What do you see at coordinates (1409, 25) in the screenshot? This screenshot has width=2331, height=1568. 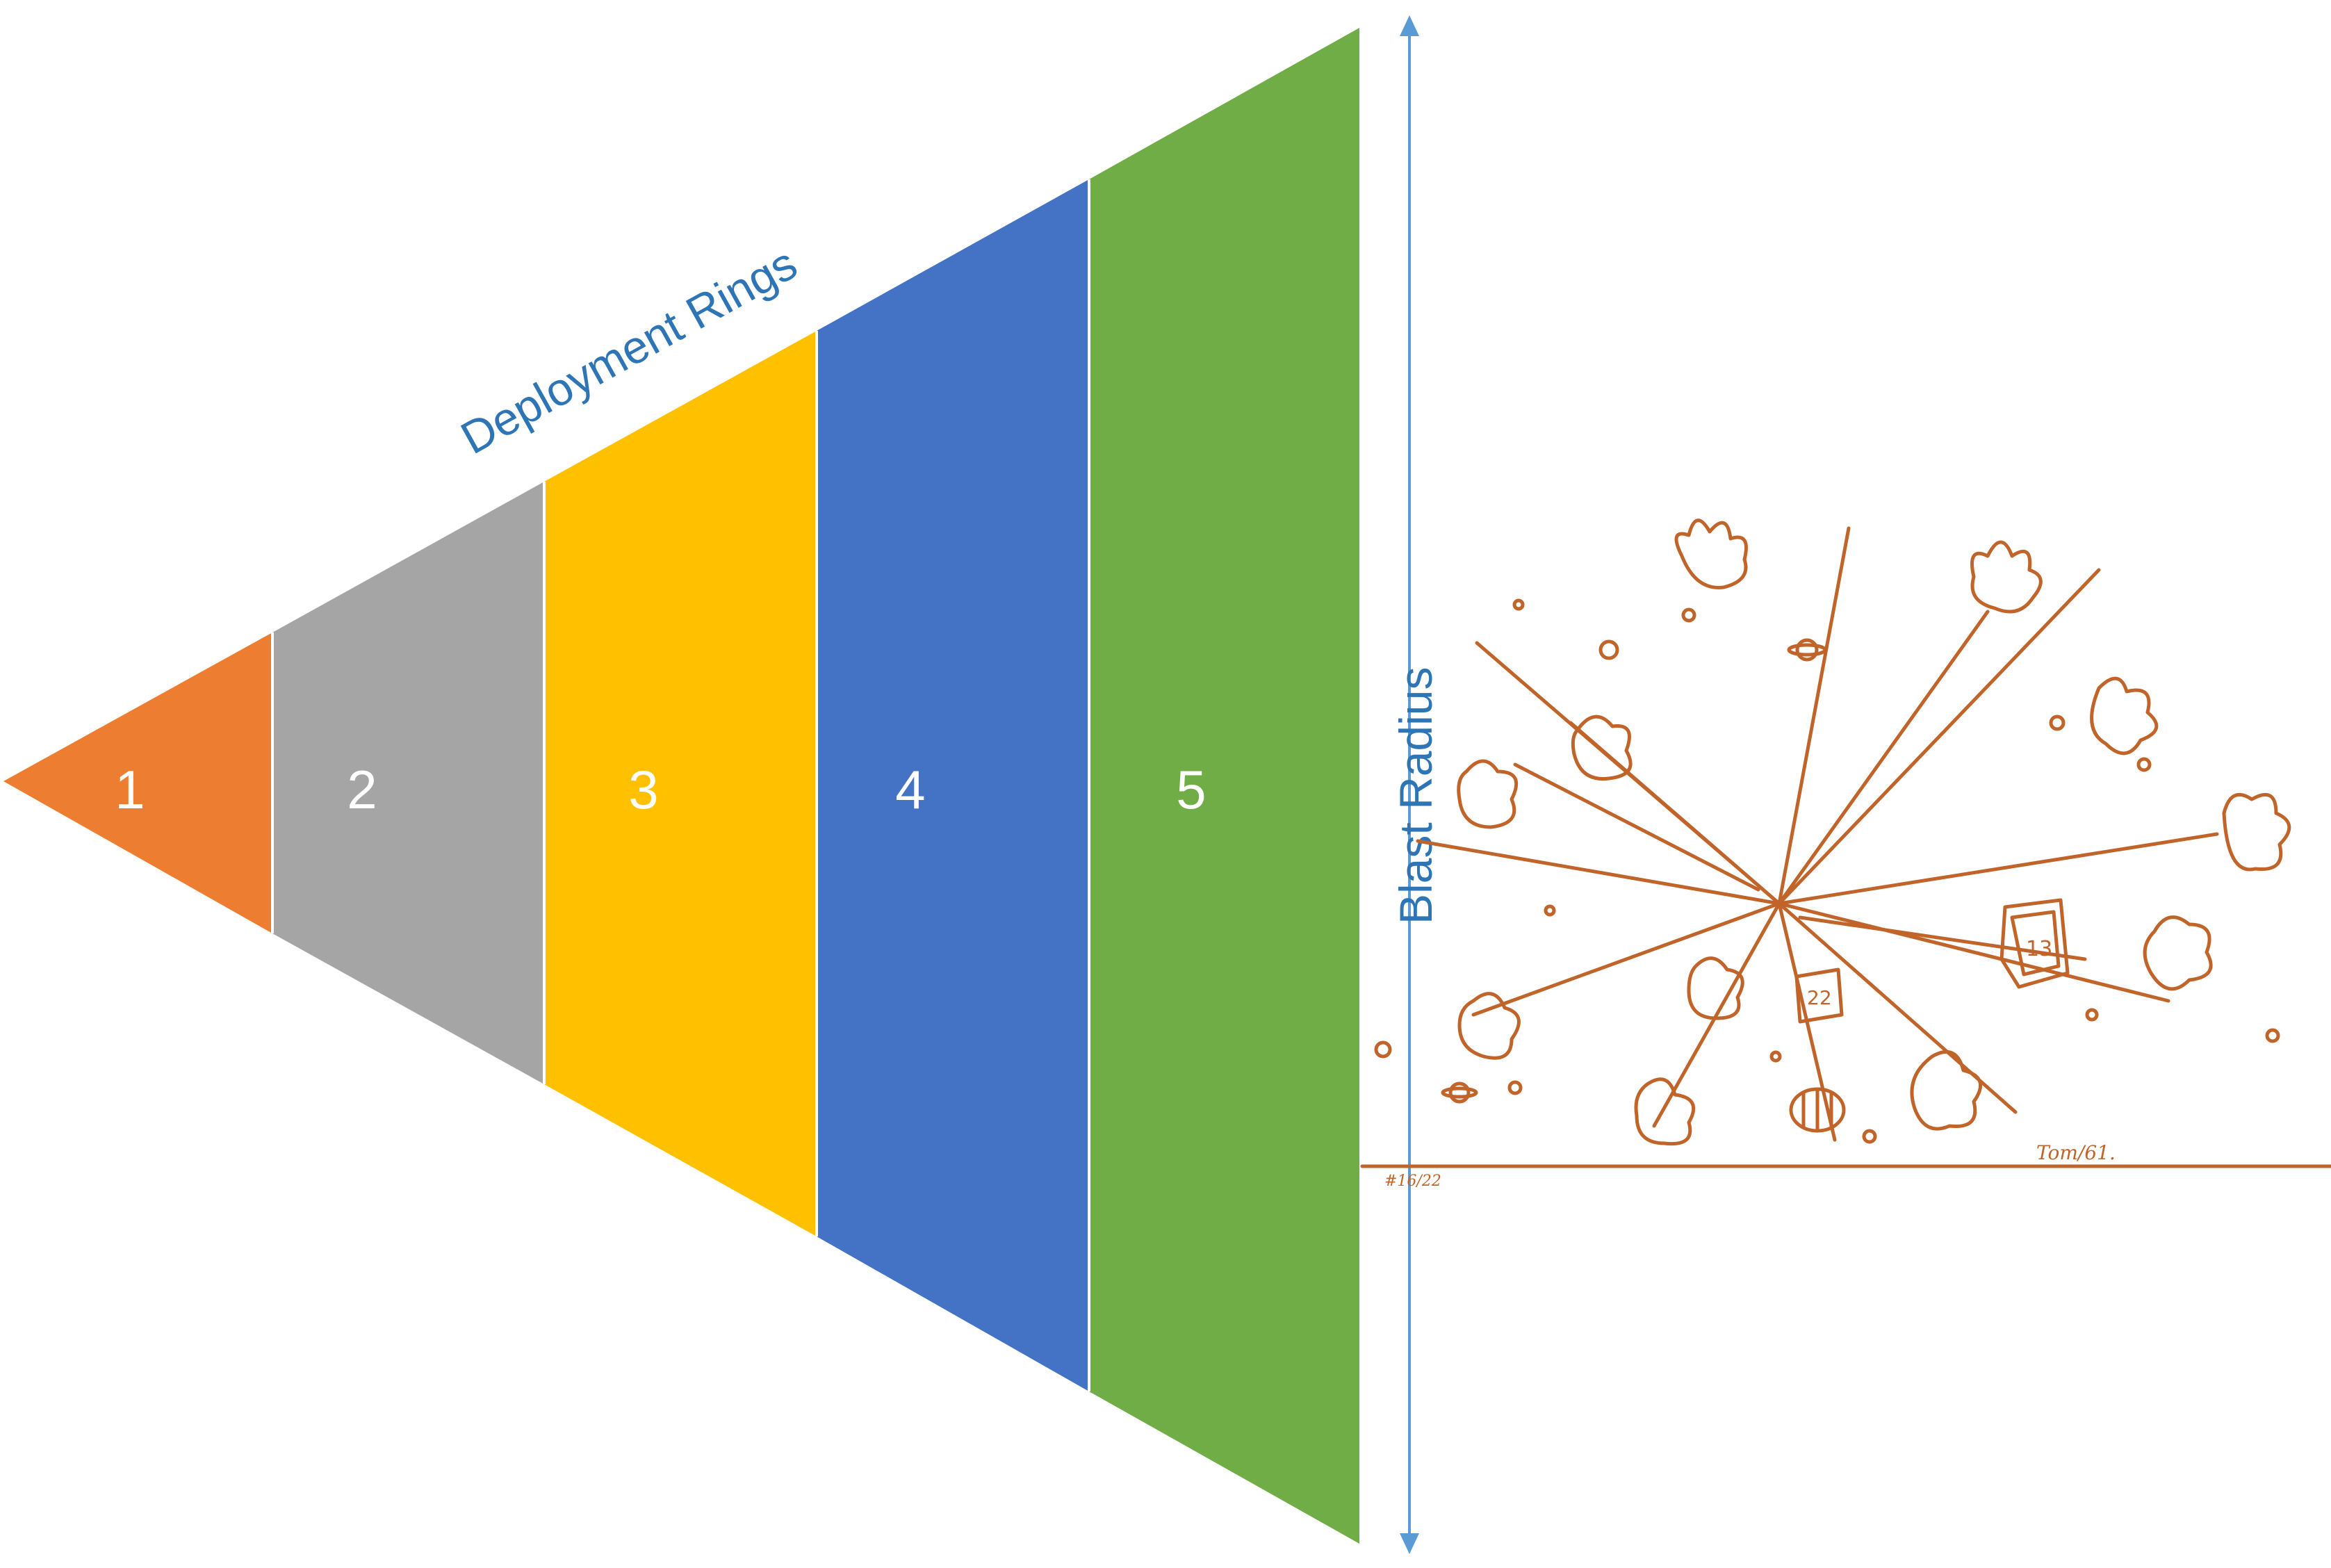 I see `arrow-head-up-icon` at bounding box center [1409, 25].